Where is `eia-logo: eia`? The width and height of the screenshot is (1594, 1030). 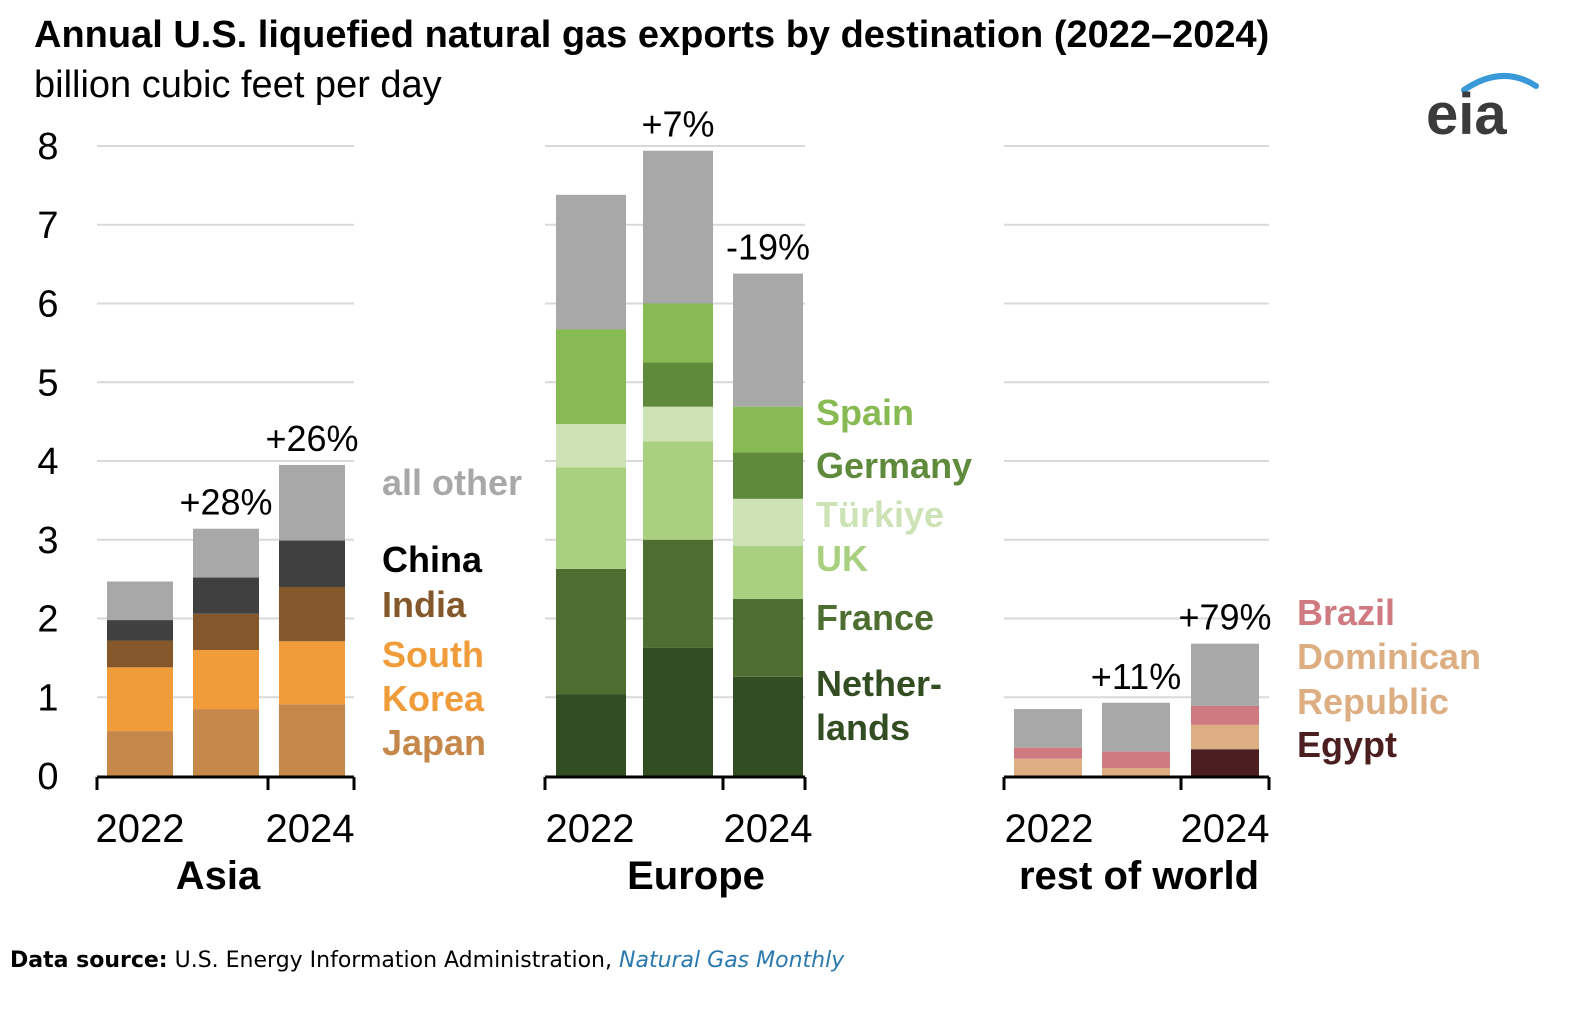
eia-logo: eia is located at coordinates (1482, 105).